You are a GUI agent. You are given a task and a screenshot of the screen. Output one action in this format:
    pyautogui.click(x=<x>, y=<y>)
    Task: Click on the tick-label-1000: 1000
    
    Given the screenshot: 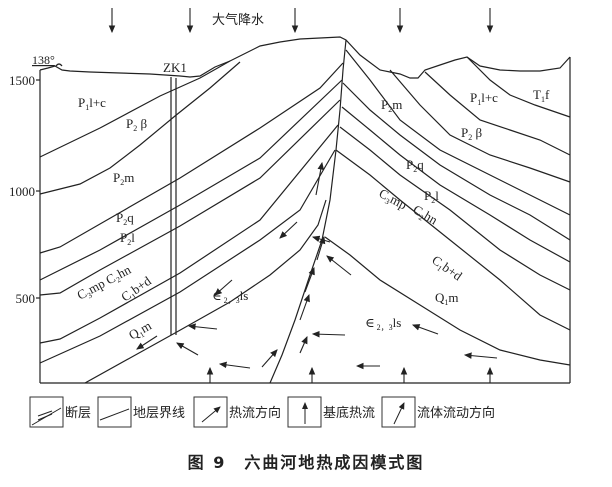 What is the action you would take?
    pyautogui.click(x=22, y=191)
    